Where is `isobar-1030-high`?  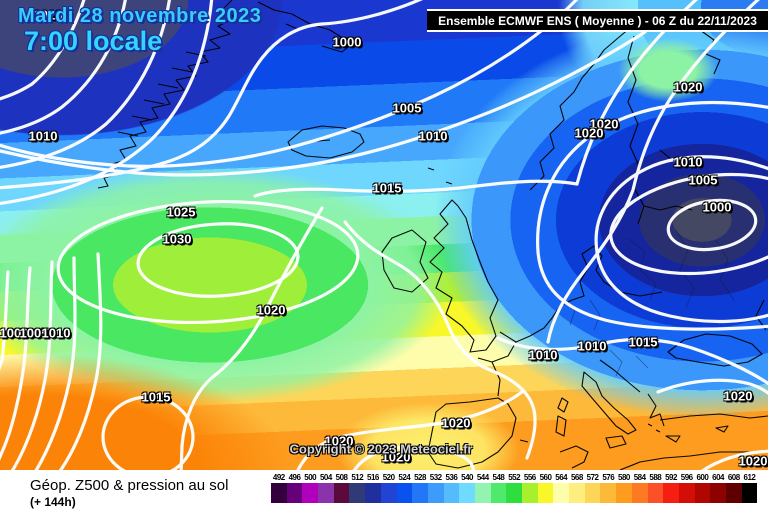 isobar-1030-high is located at coordinates (218, 260).